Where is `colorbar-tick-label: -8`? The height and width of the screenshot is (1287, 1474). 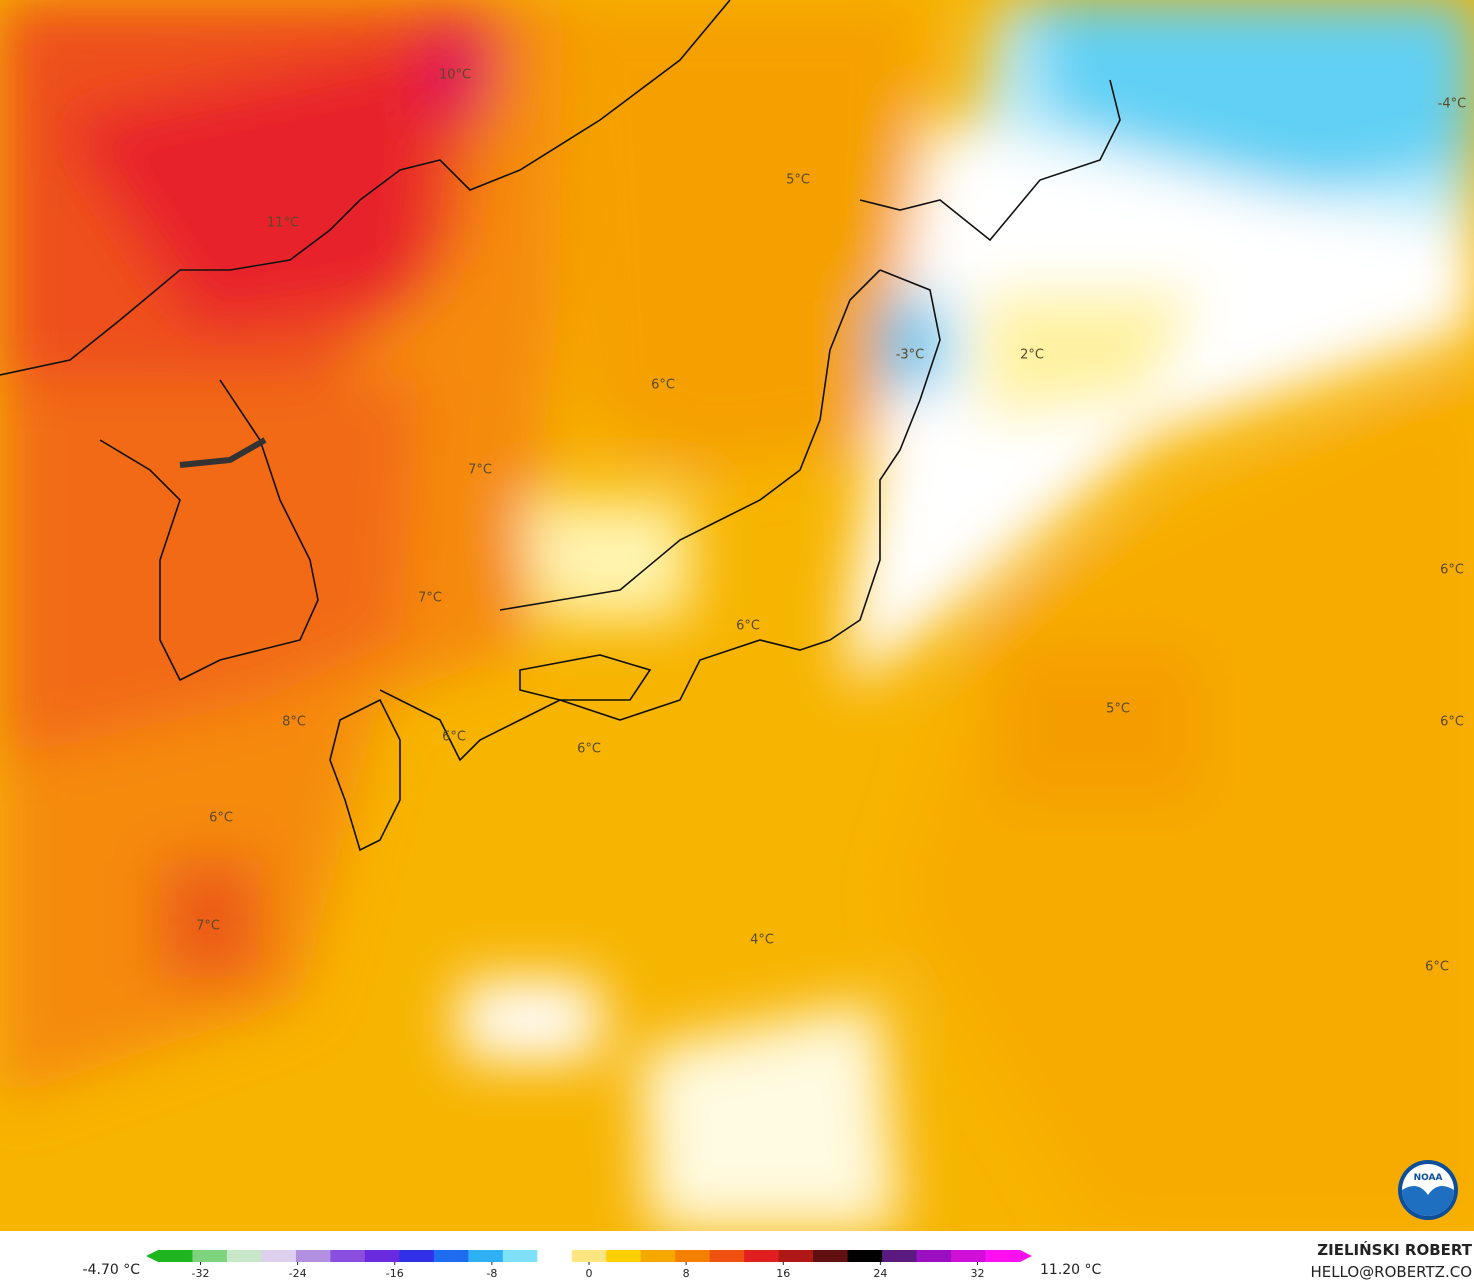
colorbar-tick-label: -8 is located at coordinates (491, 1273).